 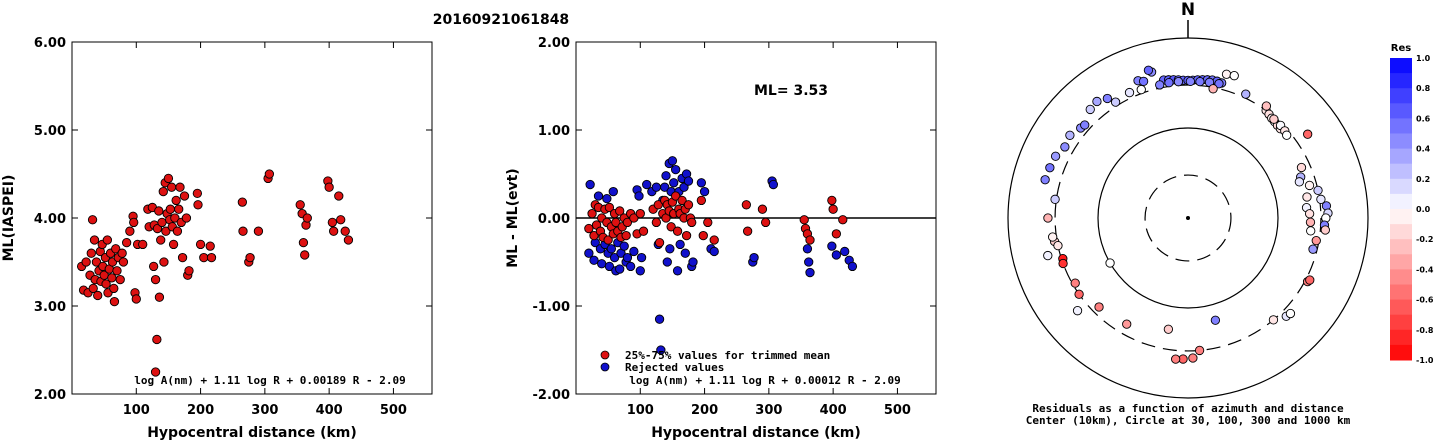 What do you see at coordinates (252, 433) in the screenshot?
I see `x-axis-label: Hypocentral distance (km)` at bounding box center [252, 433].